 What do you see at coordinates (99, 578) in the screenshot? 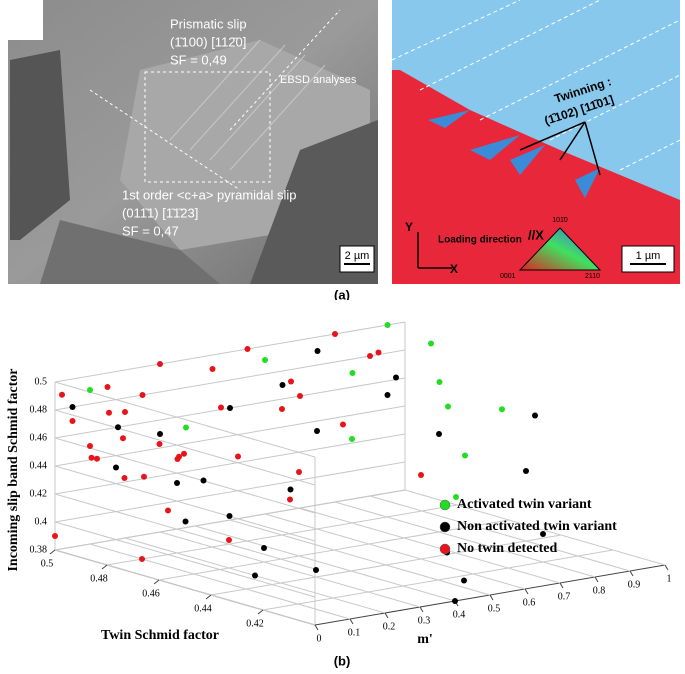
I see `x-tick-label: 0.48` at bounding box center [99, 578].